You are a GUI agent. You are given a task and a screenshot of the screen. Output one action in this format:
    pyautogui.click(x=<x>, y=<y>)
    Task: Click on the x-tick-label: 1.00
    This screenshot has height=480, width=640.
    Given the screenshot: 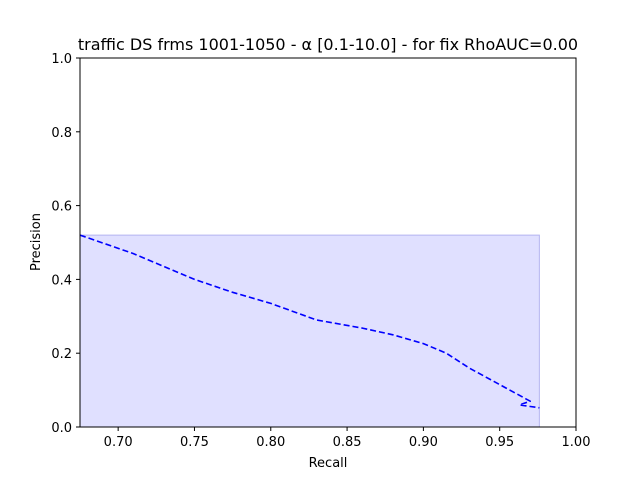 What is the action you would take?
    pyautogui.click(x=576, y=442)
    